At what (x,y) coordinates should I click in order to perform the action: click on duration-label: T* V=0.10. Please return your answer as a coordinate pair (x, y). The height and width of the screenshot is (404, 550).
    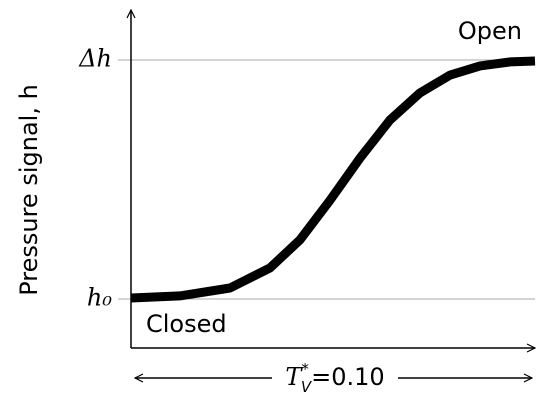
    Looking at the image, I should click on (334, 378).